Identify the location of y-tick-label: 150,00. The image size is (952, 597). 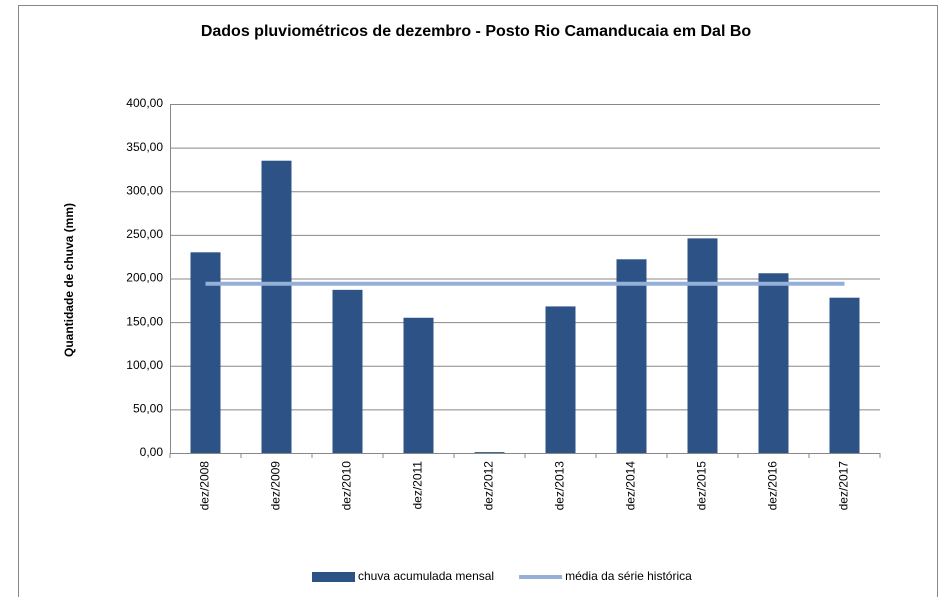
(144, 321).